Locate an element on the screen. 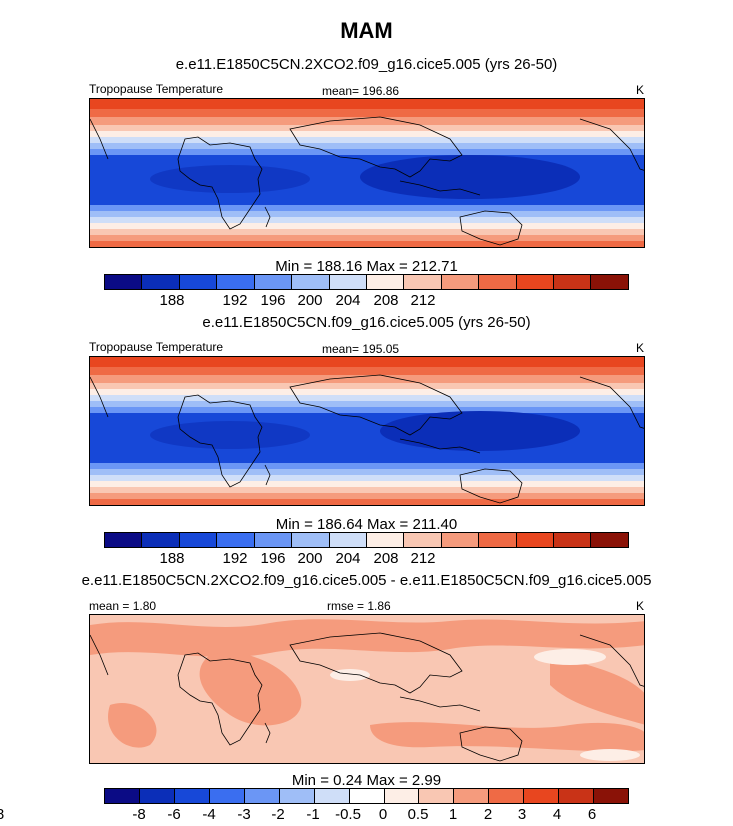 Image resolution: width=733 pixels, height=826 pixels. panel1-mean-label: mean= 196.86 is located at coordinates (361, 91).